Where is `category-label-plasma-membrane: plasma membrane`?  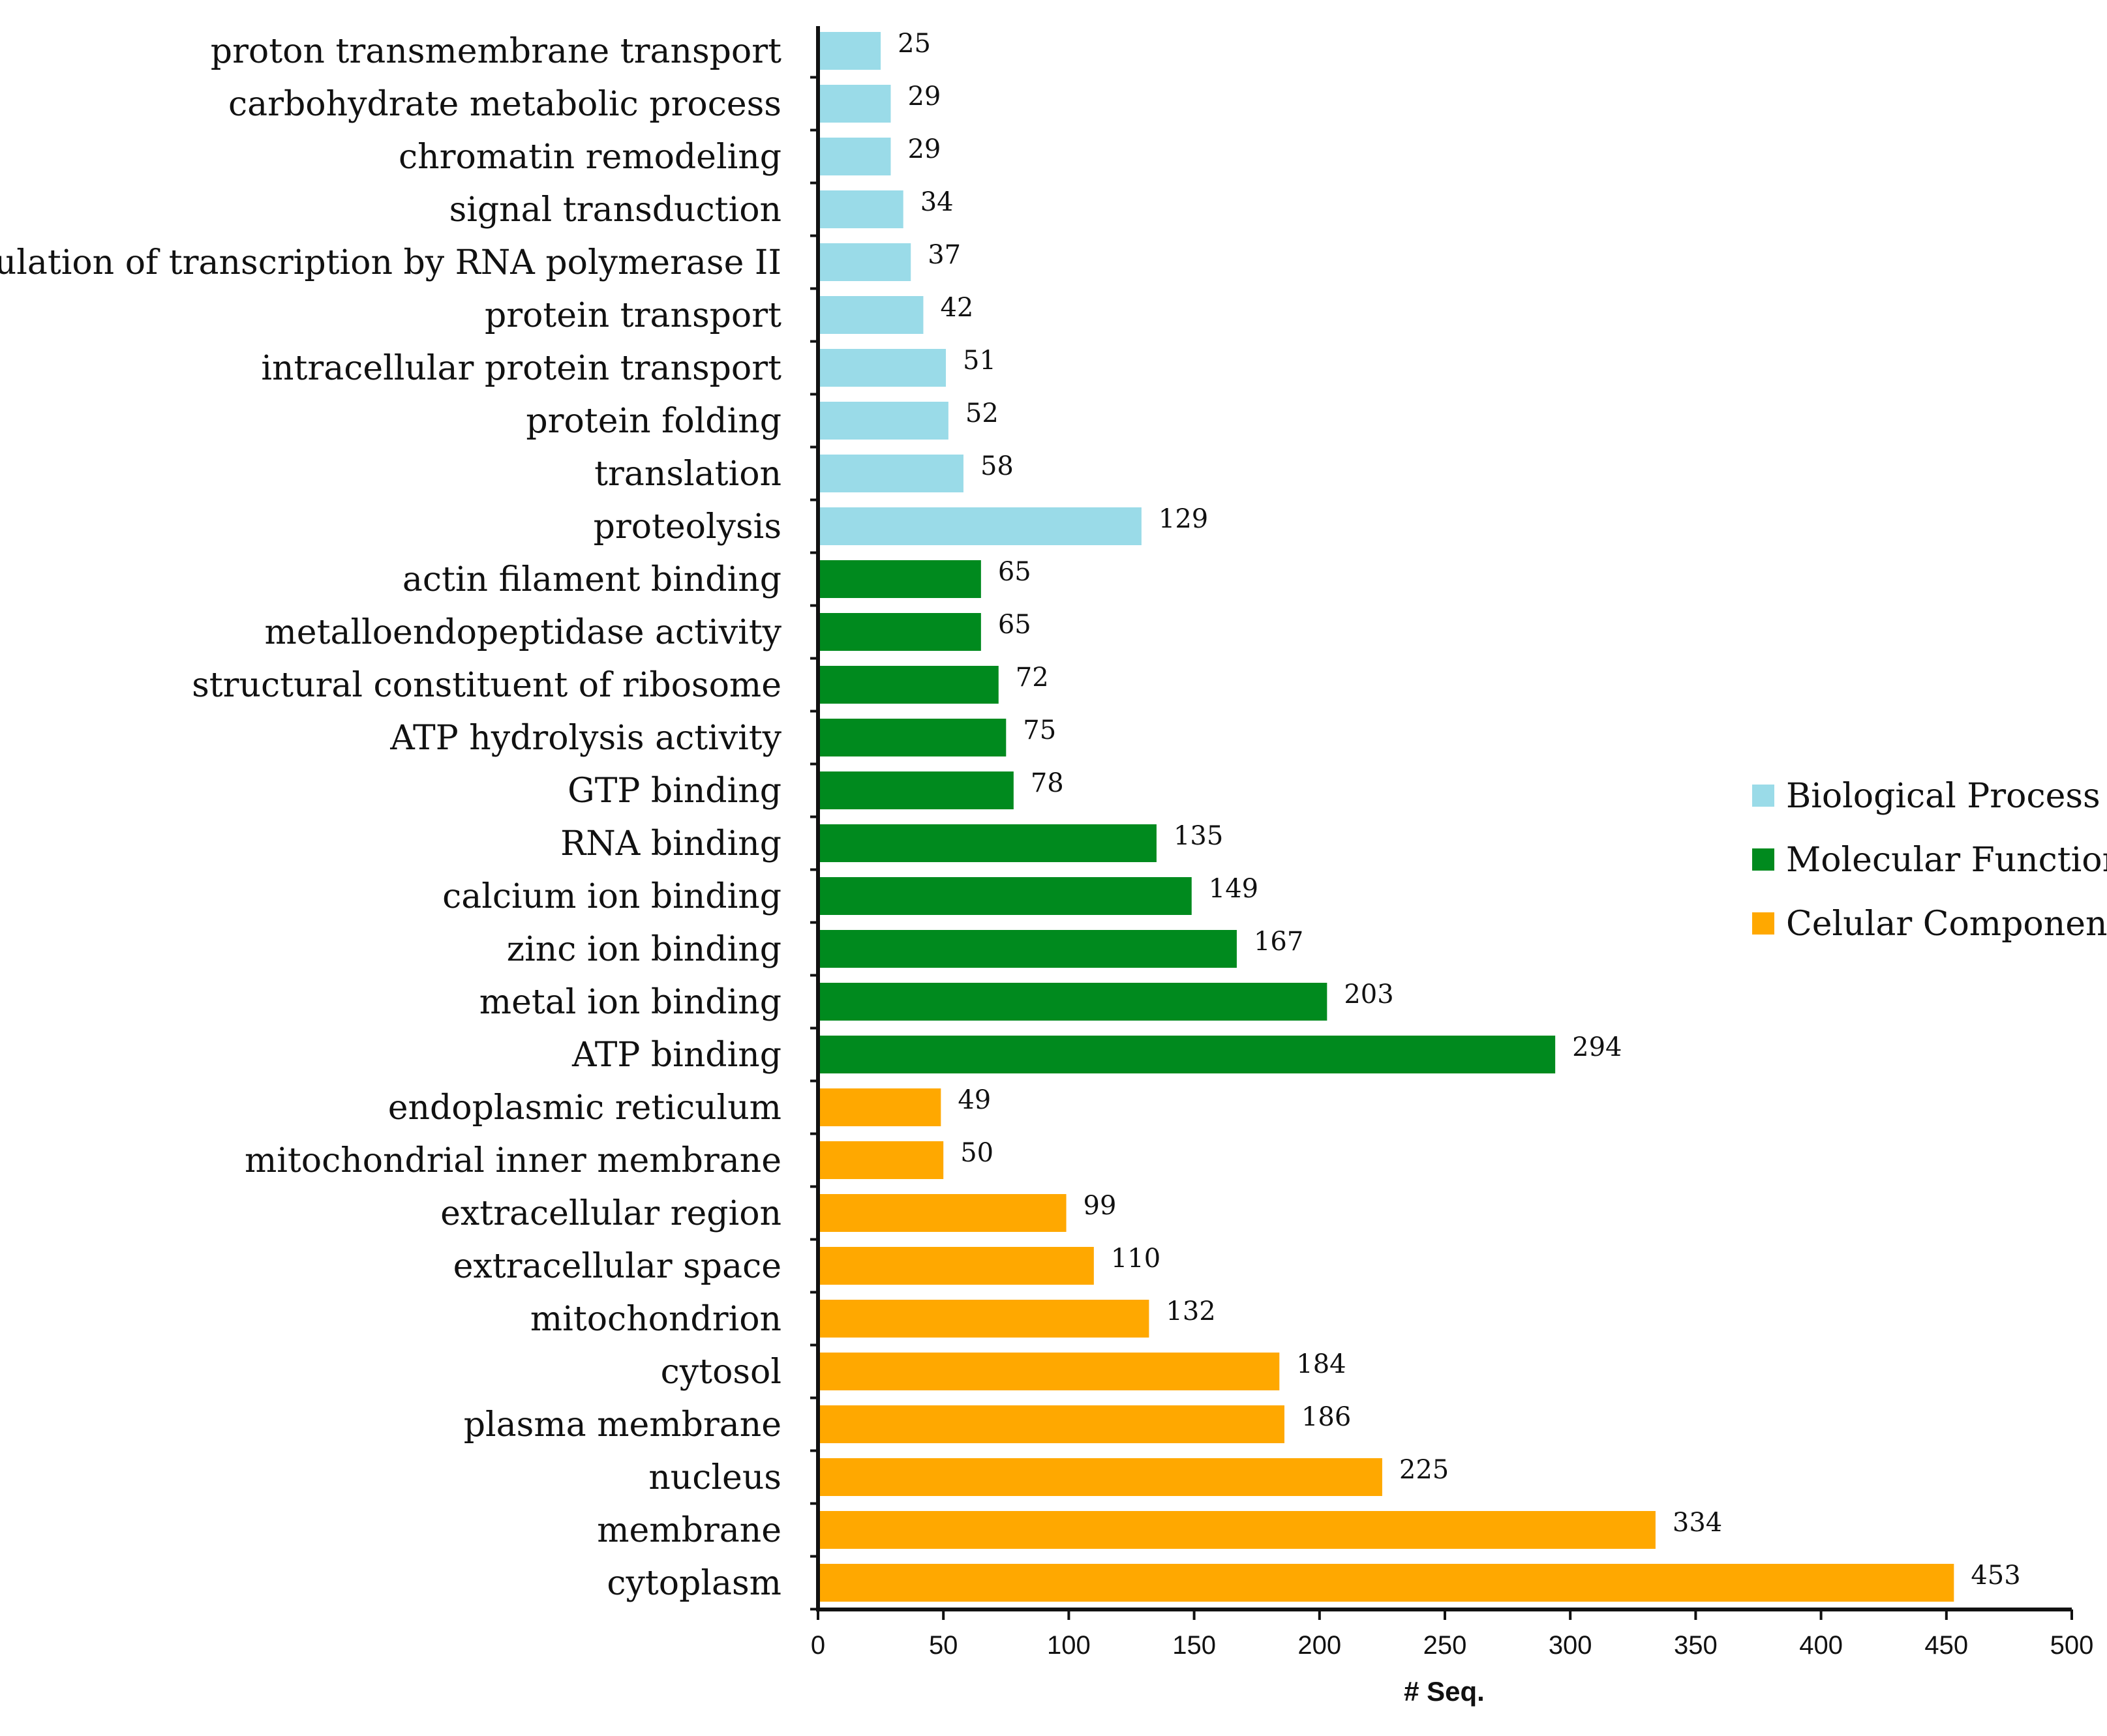 category-label-plasma-membrane: plasma membrane is located at coordinates (623, 1424).